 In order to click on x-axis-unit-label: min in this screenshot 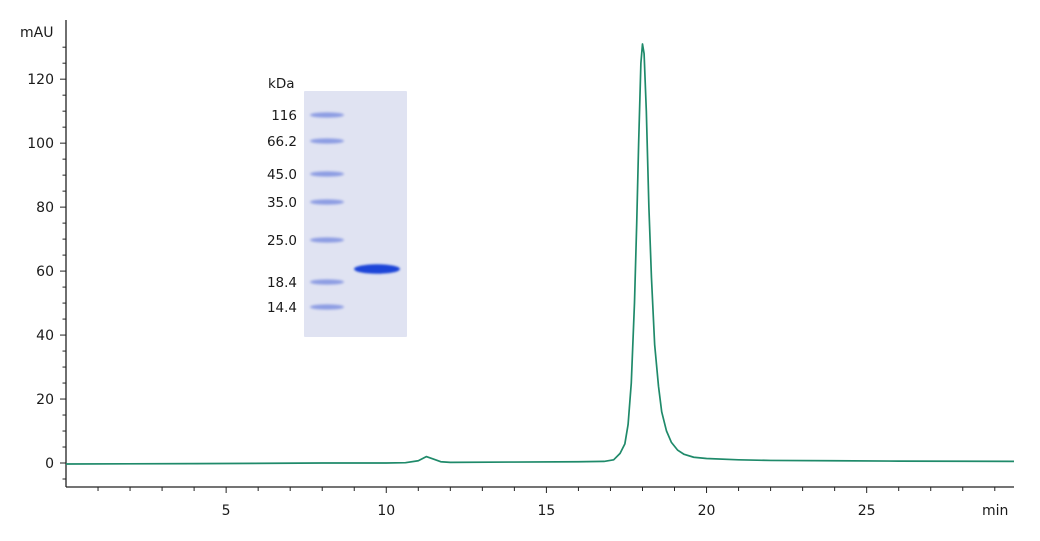, I will do `click(995, 511)`.